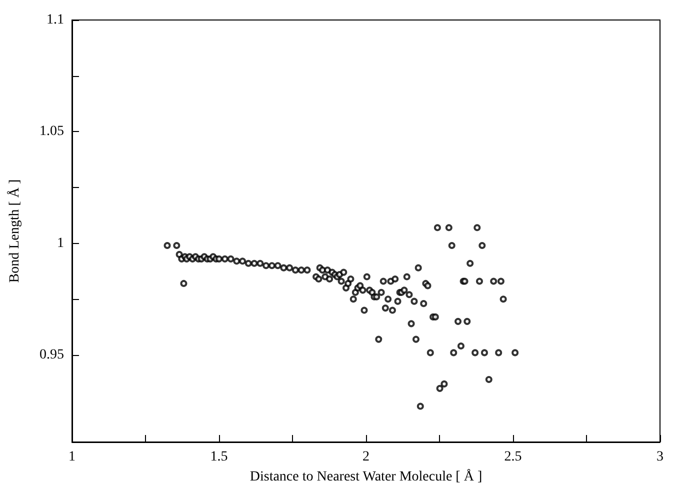  What do you see at coordinates (52, 132) in the screenshot?
I see `y-tick-label: 1.05` at bounding box center [52, 132].